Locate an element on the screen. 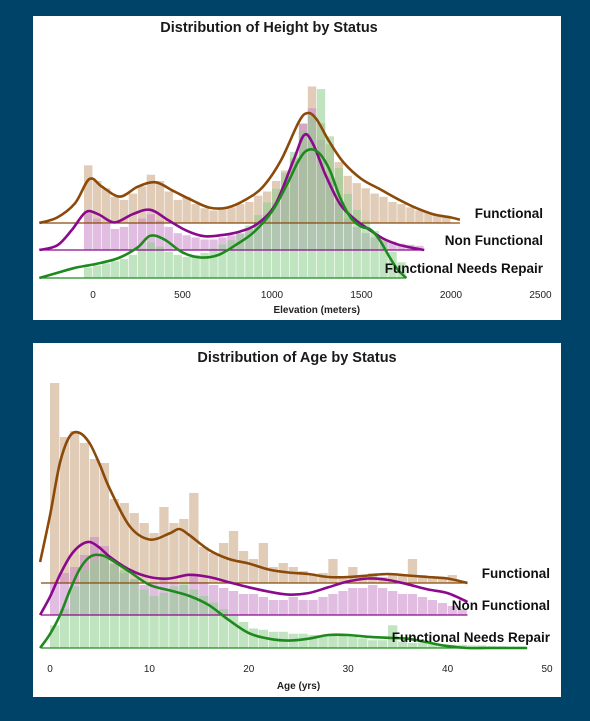 Image resolution: width=590 pixels, height=721 pixels. histogram-functional-needs-repair is located at coordinates (288, 603).